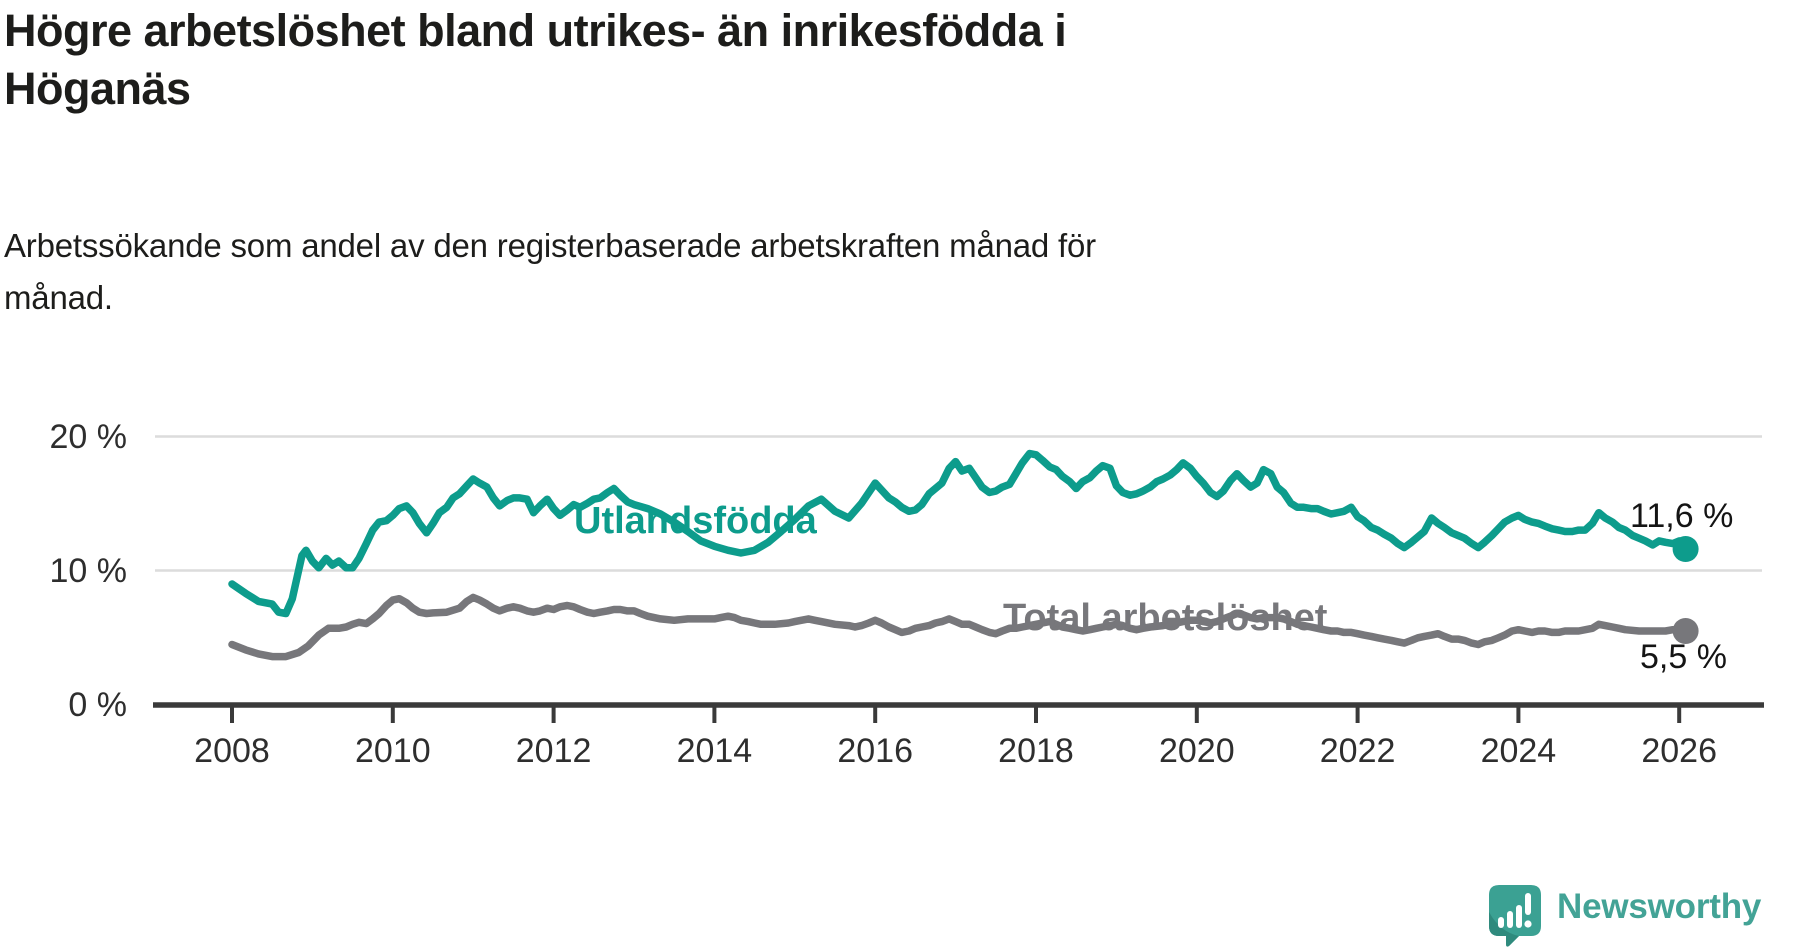 The width and height of the screenshot is (1800, 948). What do you see at coordinates (695, 521) in the screenshot?
I see `utlandsfodda-series-label: Utlandsfödda` at bounding box center [695, 521].